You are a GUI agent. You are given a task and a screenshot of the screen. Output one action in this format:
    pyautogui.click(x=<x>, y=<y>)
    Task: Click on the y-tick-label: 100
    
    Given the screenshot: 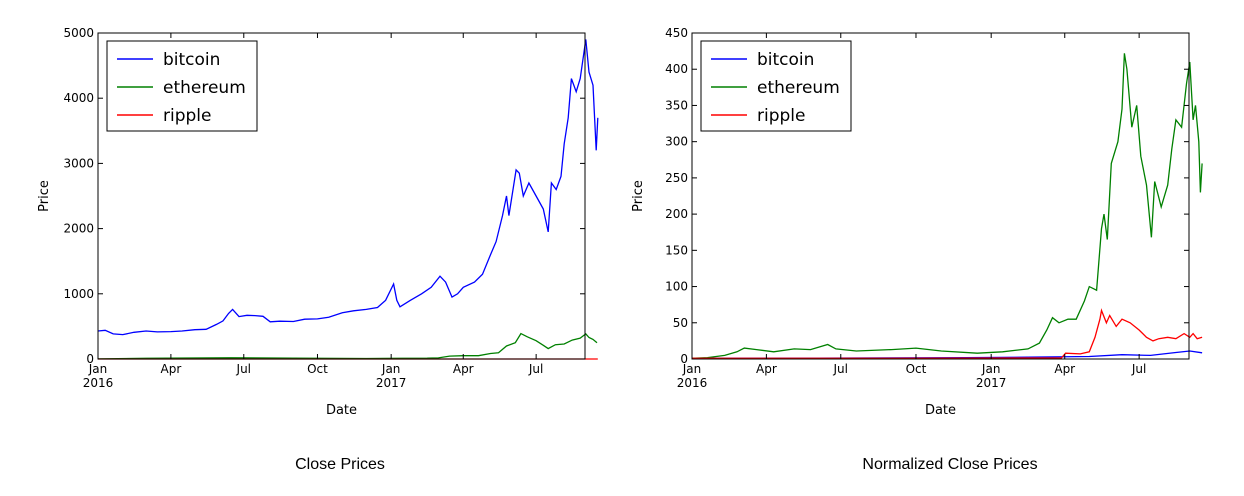 What is the action you would take?
    pyautogui.click(x=676, y=287)
    